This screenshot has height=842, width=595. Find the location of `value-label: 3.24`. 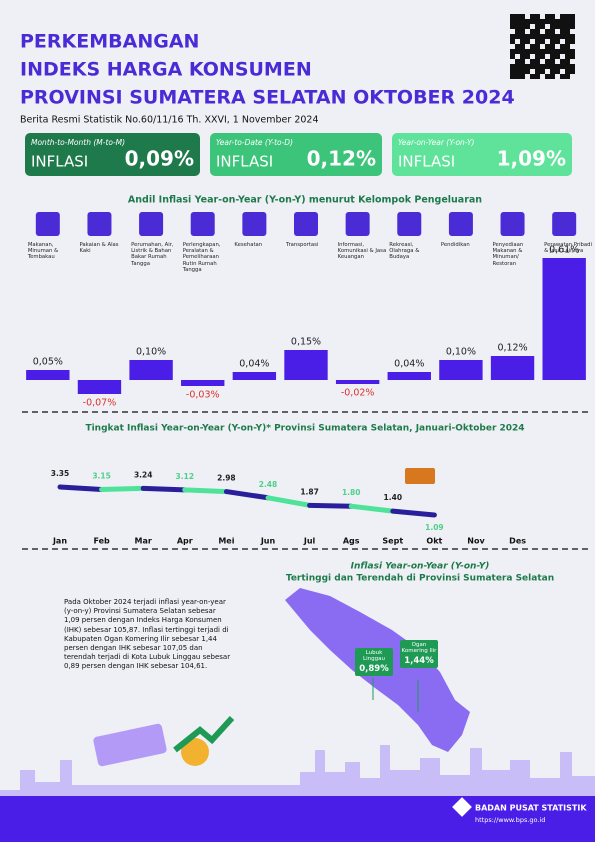

value-label: 3.24 is located at coordinates (143, 474).